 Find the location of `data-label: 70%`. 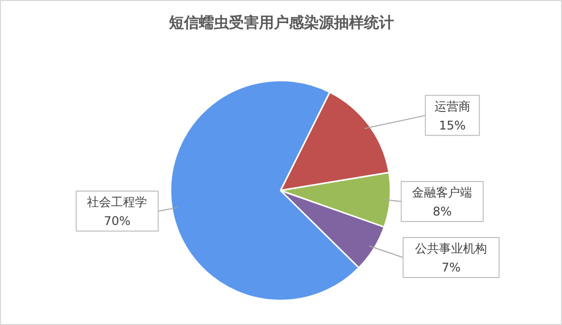

data-label: 70% is located at coordinates (117, 221).